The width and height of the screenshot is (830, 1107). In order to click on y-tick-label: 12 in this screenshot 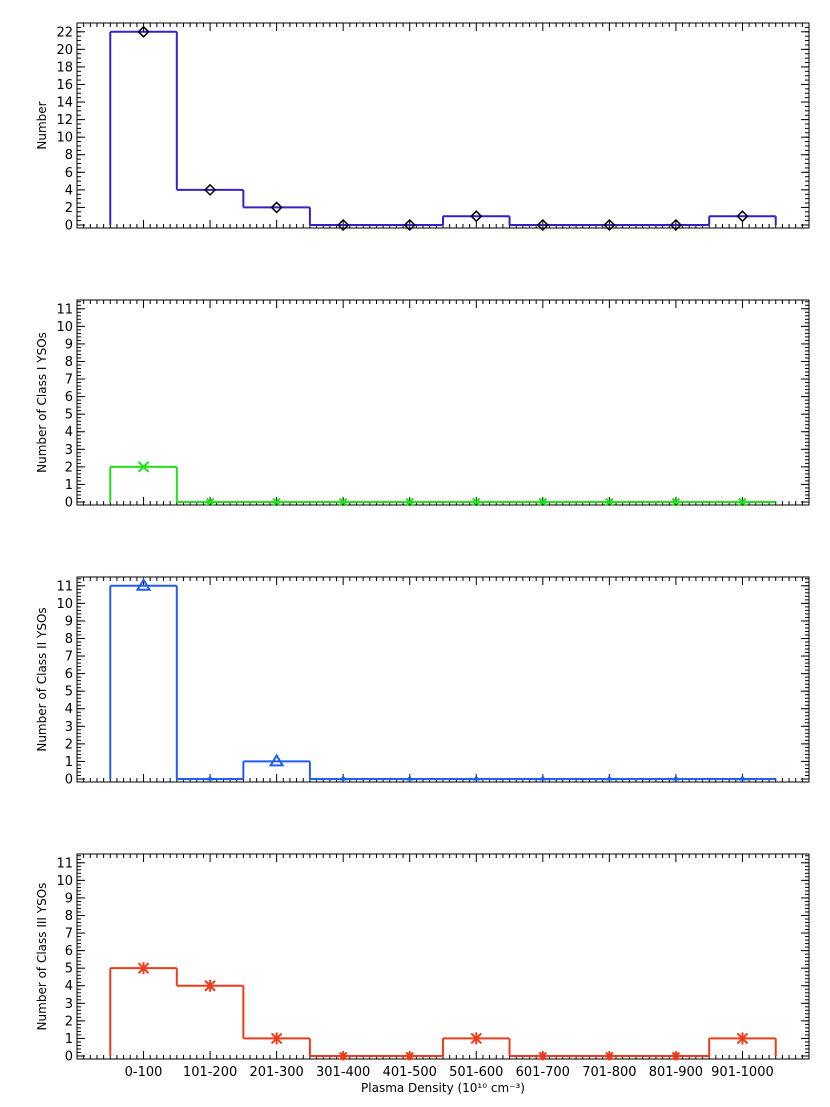, I will do `click(64, 120)`.